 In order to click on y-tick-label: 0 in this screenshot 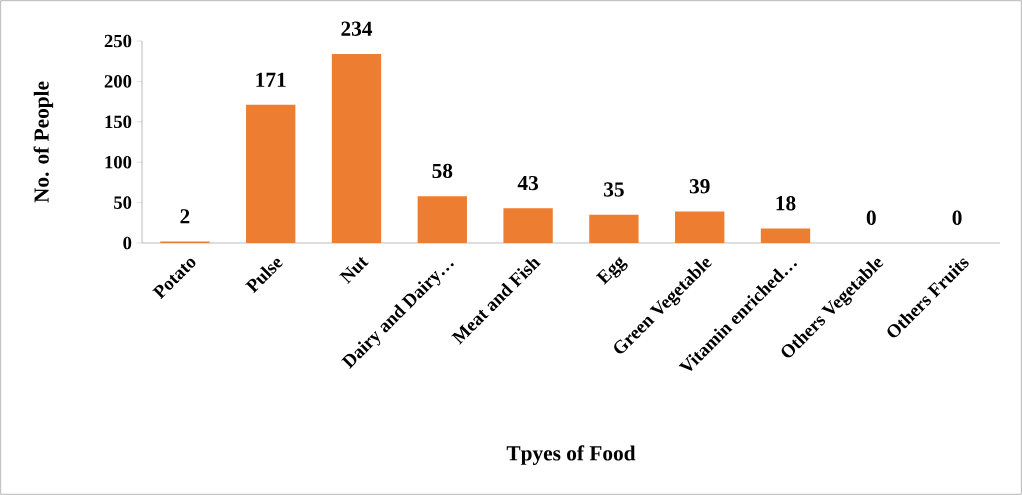, I will do `click(127, 243)`.